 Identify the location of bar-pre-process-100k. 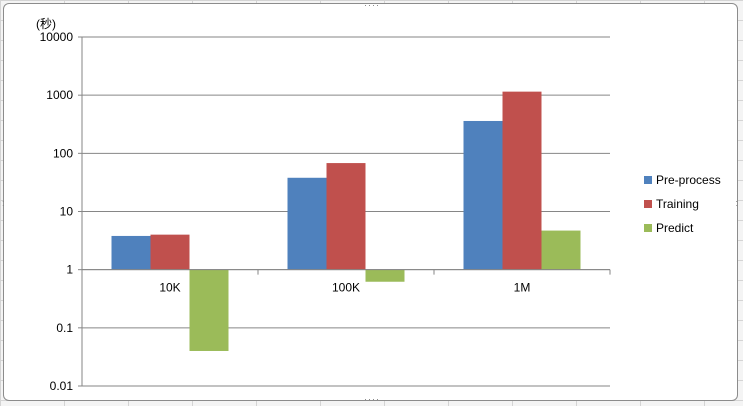
(307, 223).